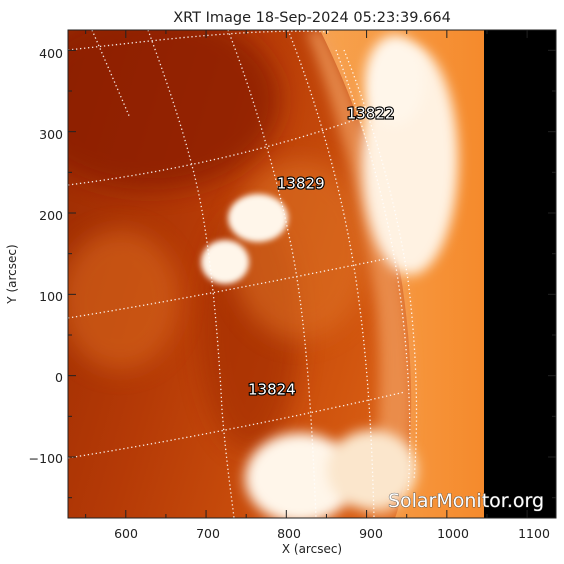 Image resolution: width=564 pixels, height=564 pixels. Describe the element at coordinates (312, 18) in the screenshot. I see `image-title: XRT Image 18-Sep-2024 05:23:39.664` at that location.